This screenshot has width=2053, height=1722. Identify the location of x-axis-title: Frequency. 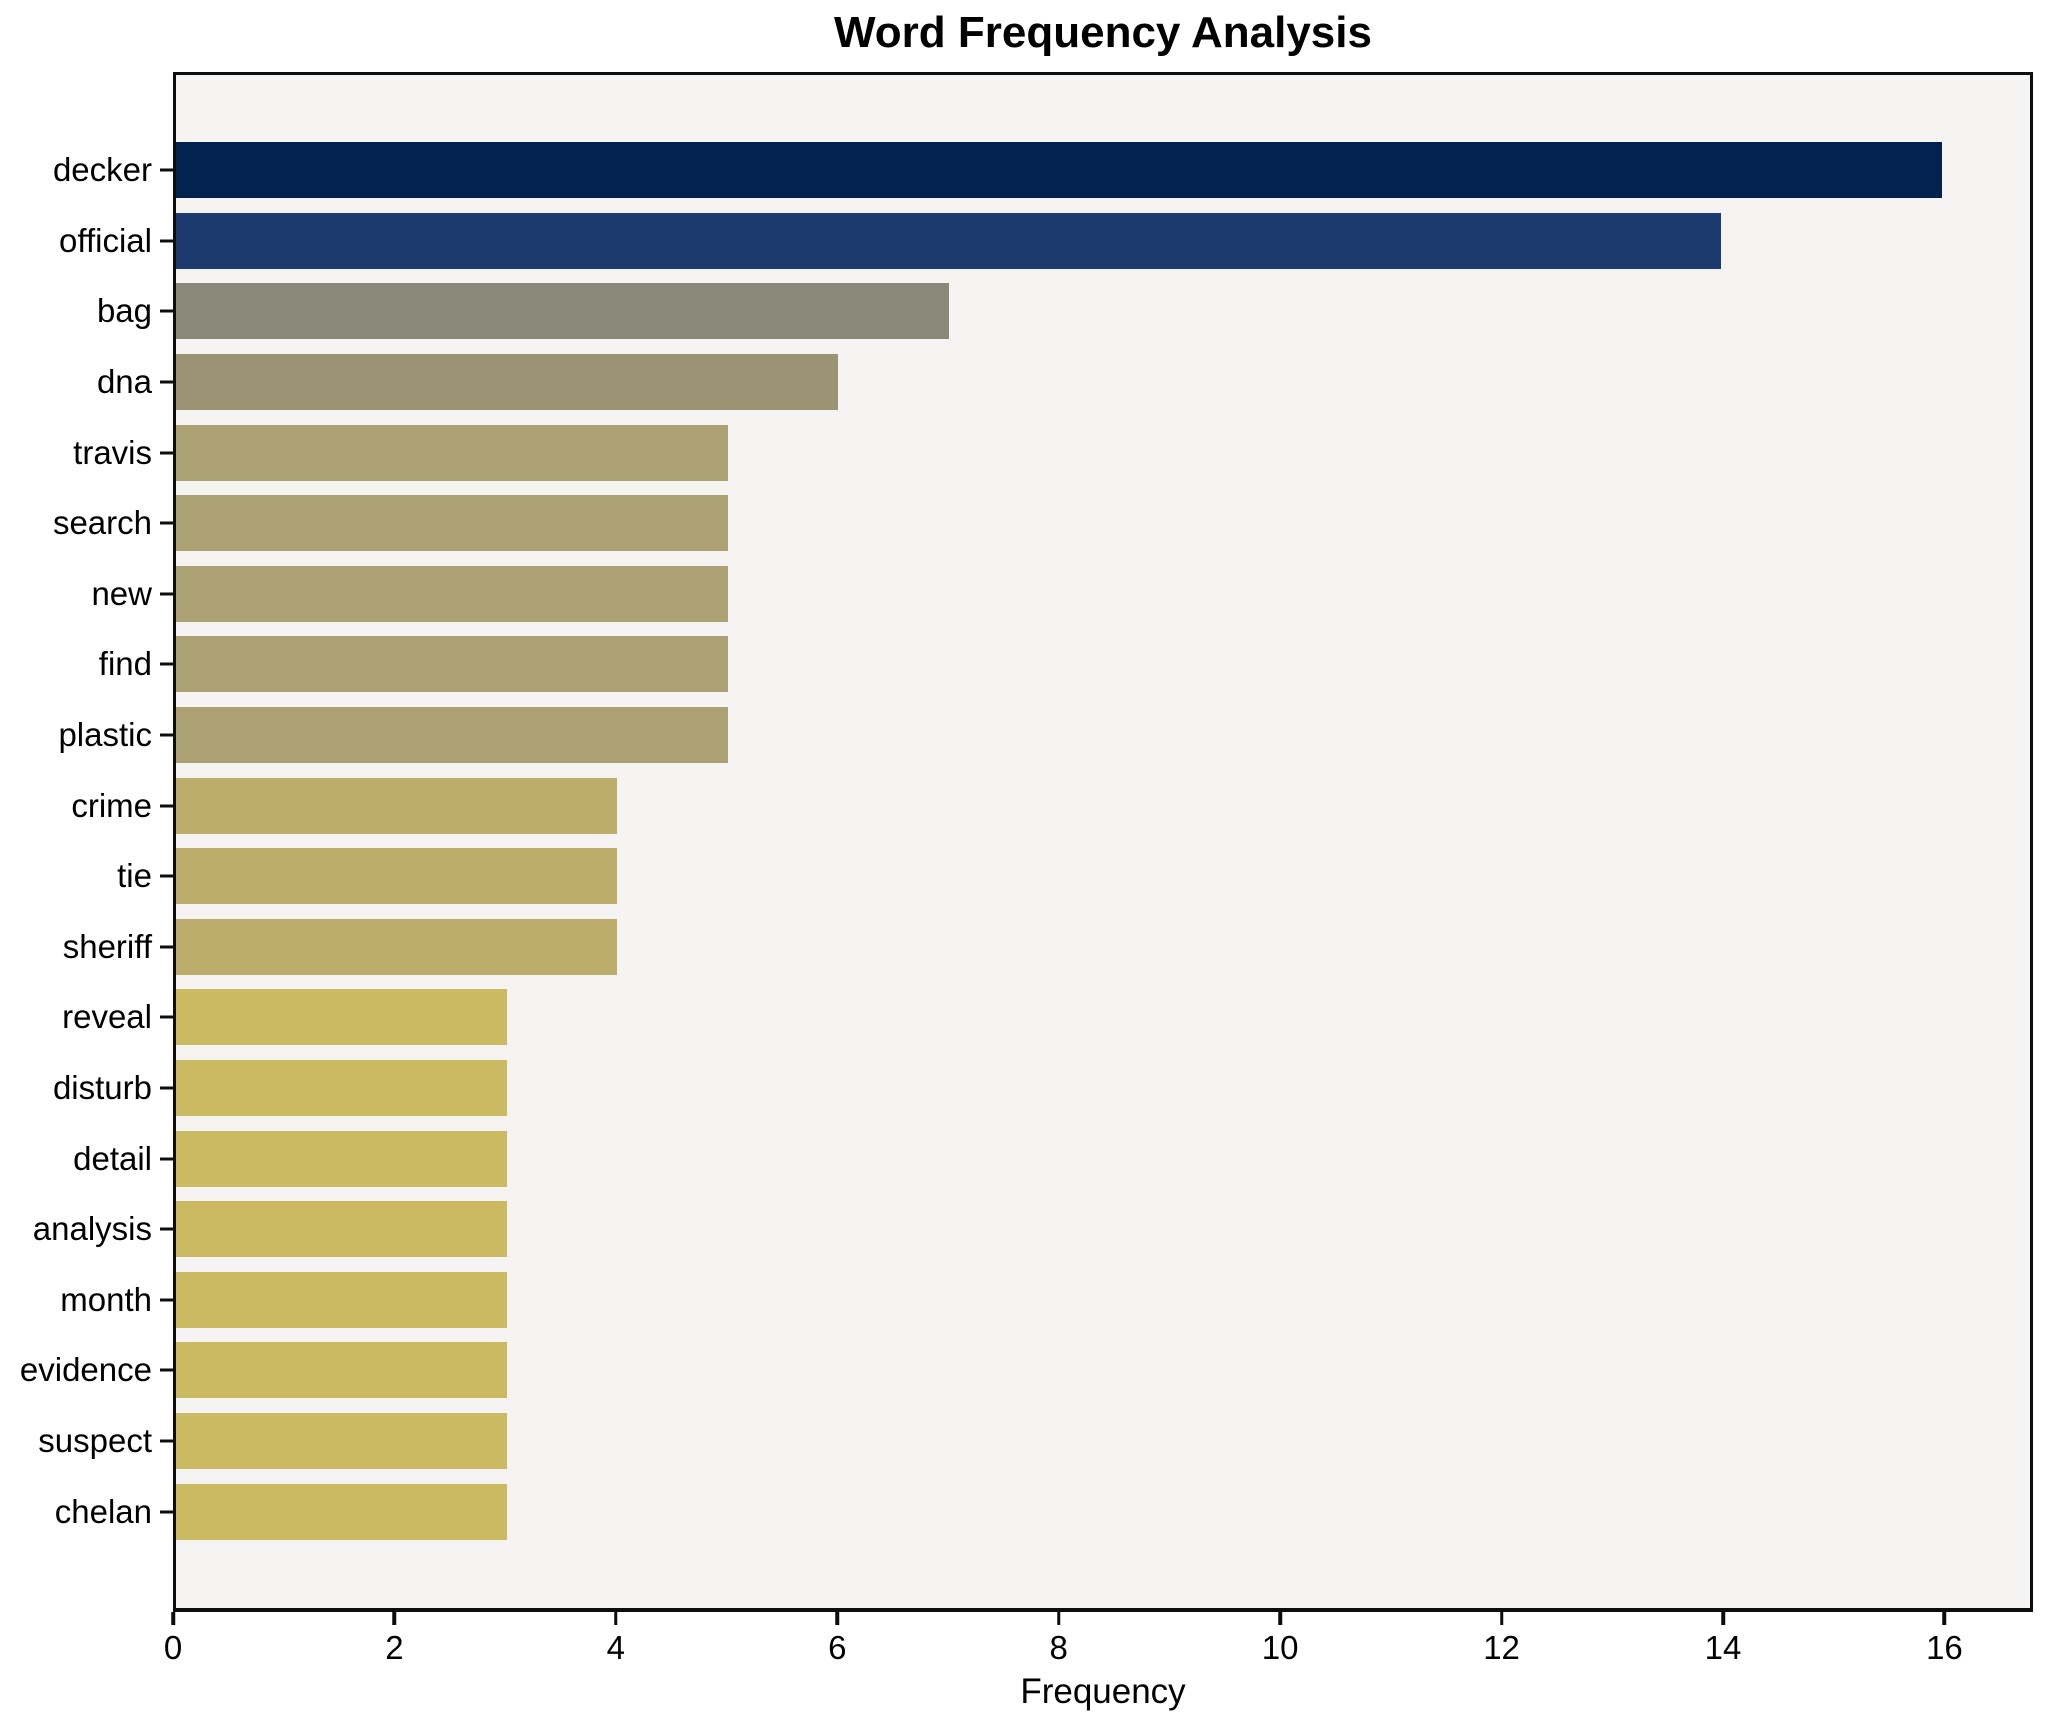
(1103, 1691).